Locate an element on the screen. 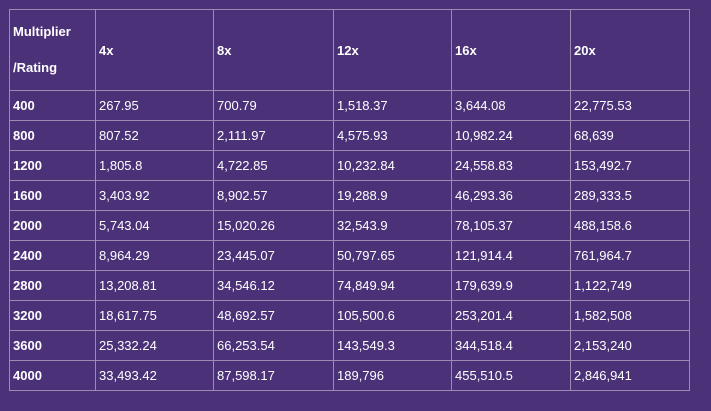 This screenshot has height=411, width=711. header-multiplier-rating: Multiplier /Rating is located at coordinates (52, 50).